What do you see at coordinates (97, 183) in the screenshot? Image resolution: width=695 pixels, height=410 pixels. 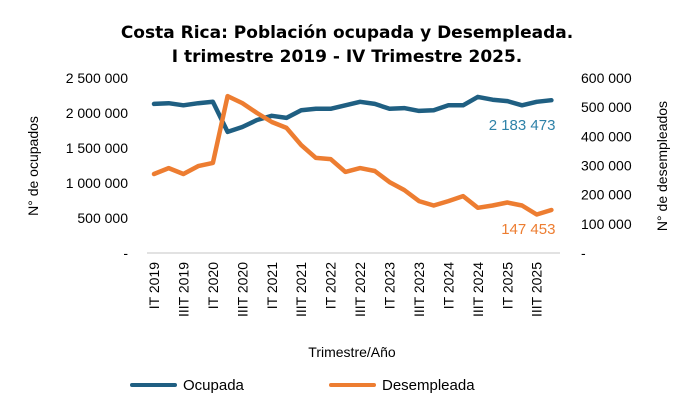 I see `left-tick-label: 1 000 000` at bounding box center [97, 183].